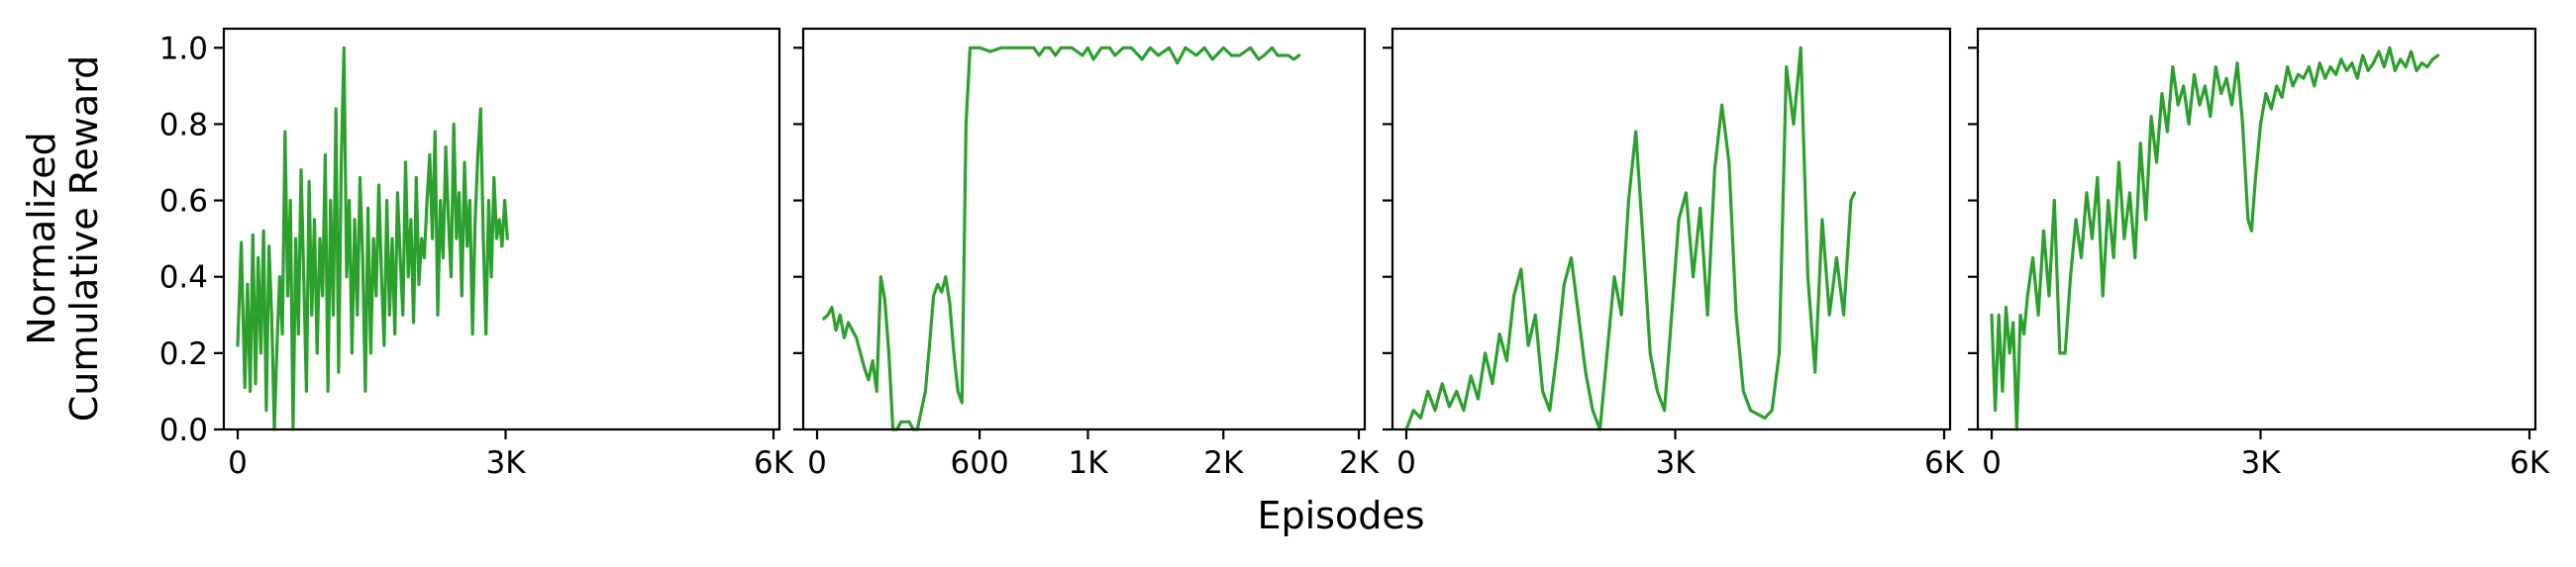 Image resolution: width=2576 pixels, height=567 pixels. Describe the element at coordinates (183, 125) in the screenshot. I see `panel-1-ytick-label: 0.8` at that location.